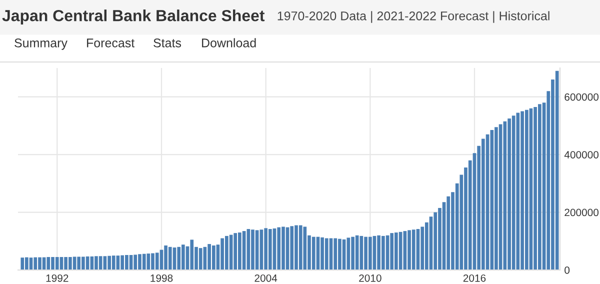 The width and height of the screenshot is (600, 284). I want to click on chart-title: Japan Central Bank Balance Sheet, so click(133, 17).